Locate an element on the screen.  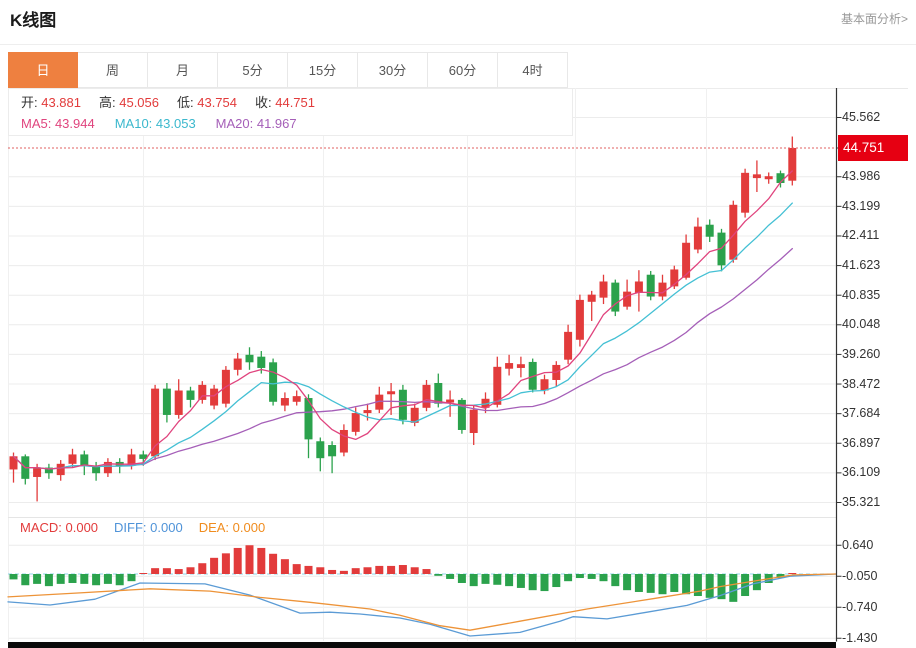
legend-item: 高: 45.056 is located at coordinates (129, 102).